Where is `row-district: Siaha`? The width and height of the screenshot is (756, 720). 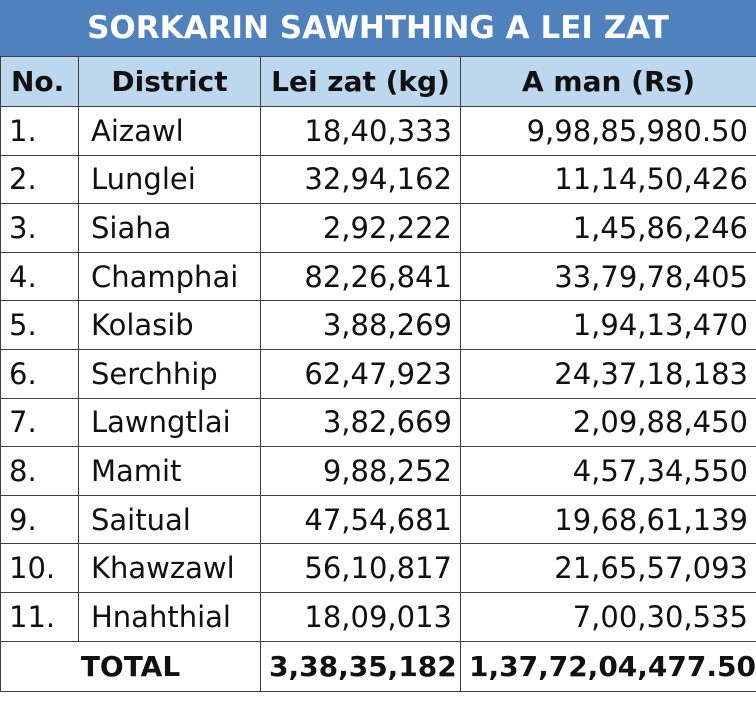
row-district: Siaha is located at coordinates (169, 228).